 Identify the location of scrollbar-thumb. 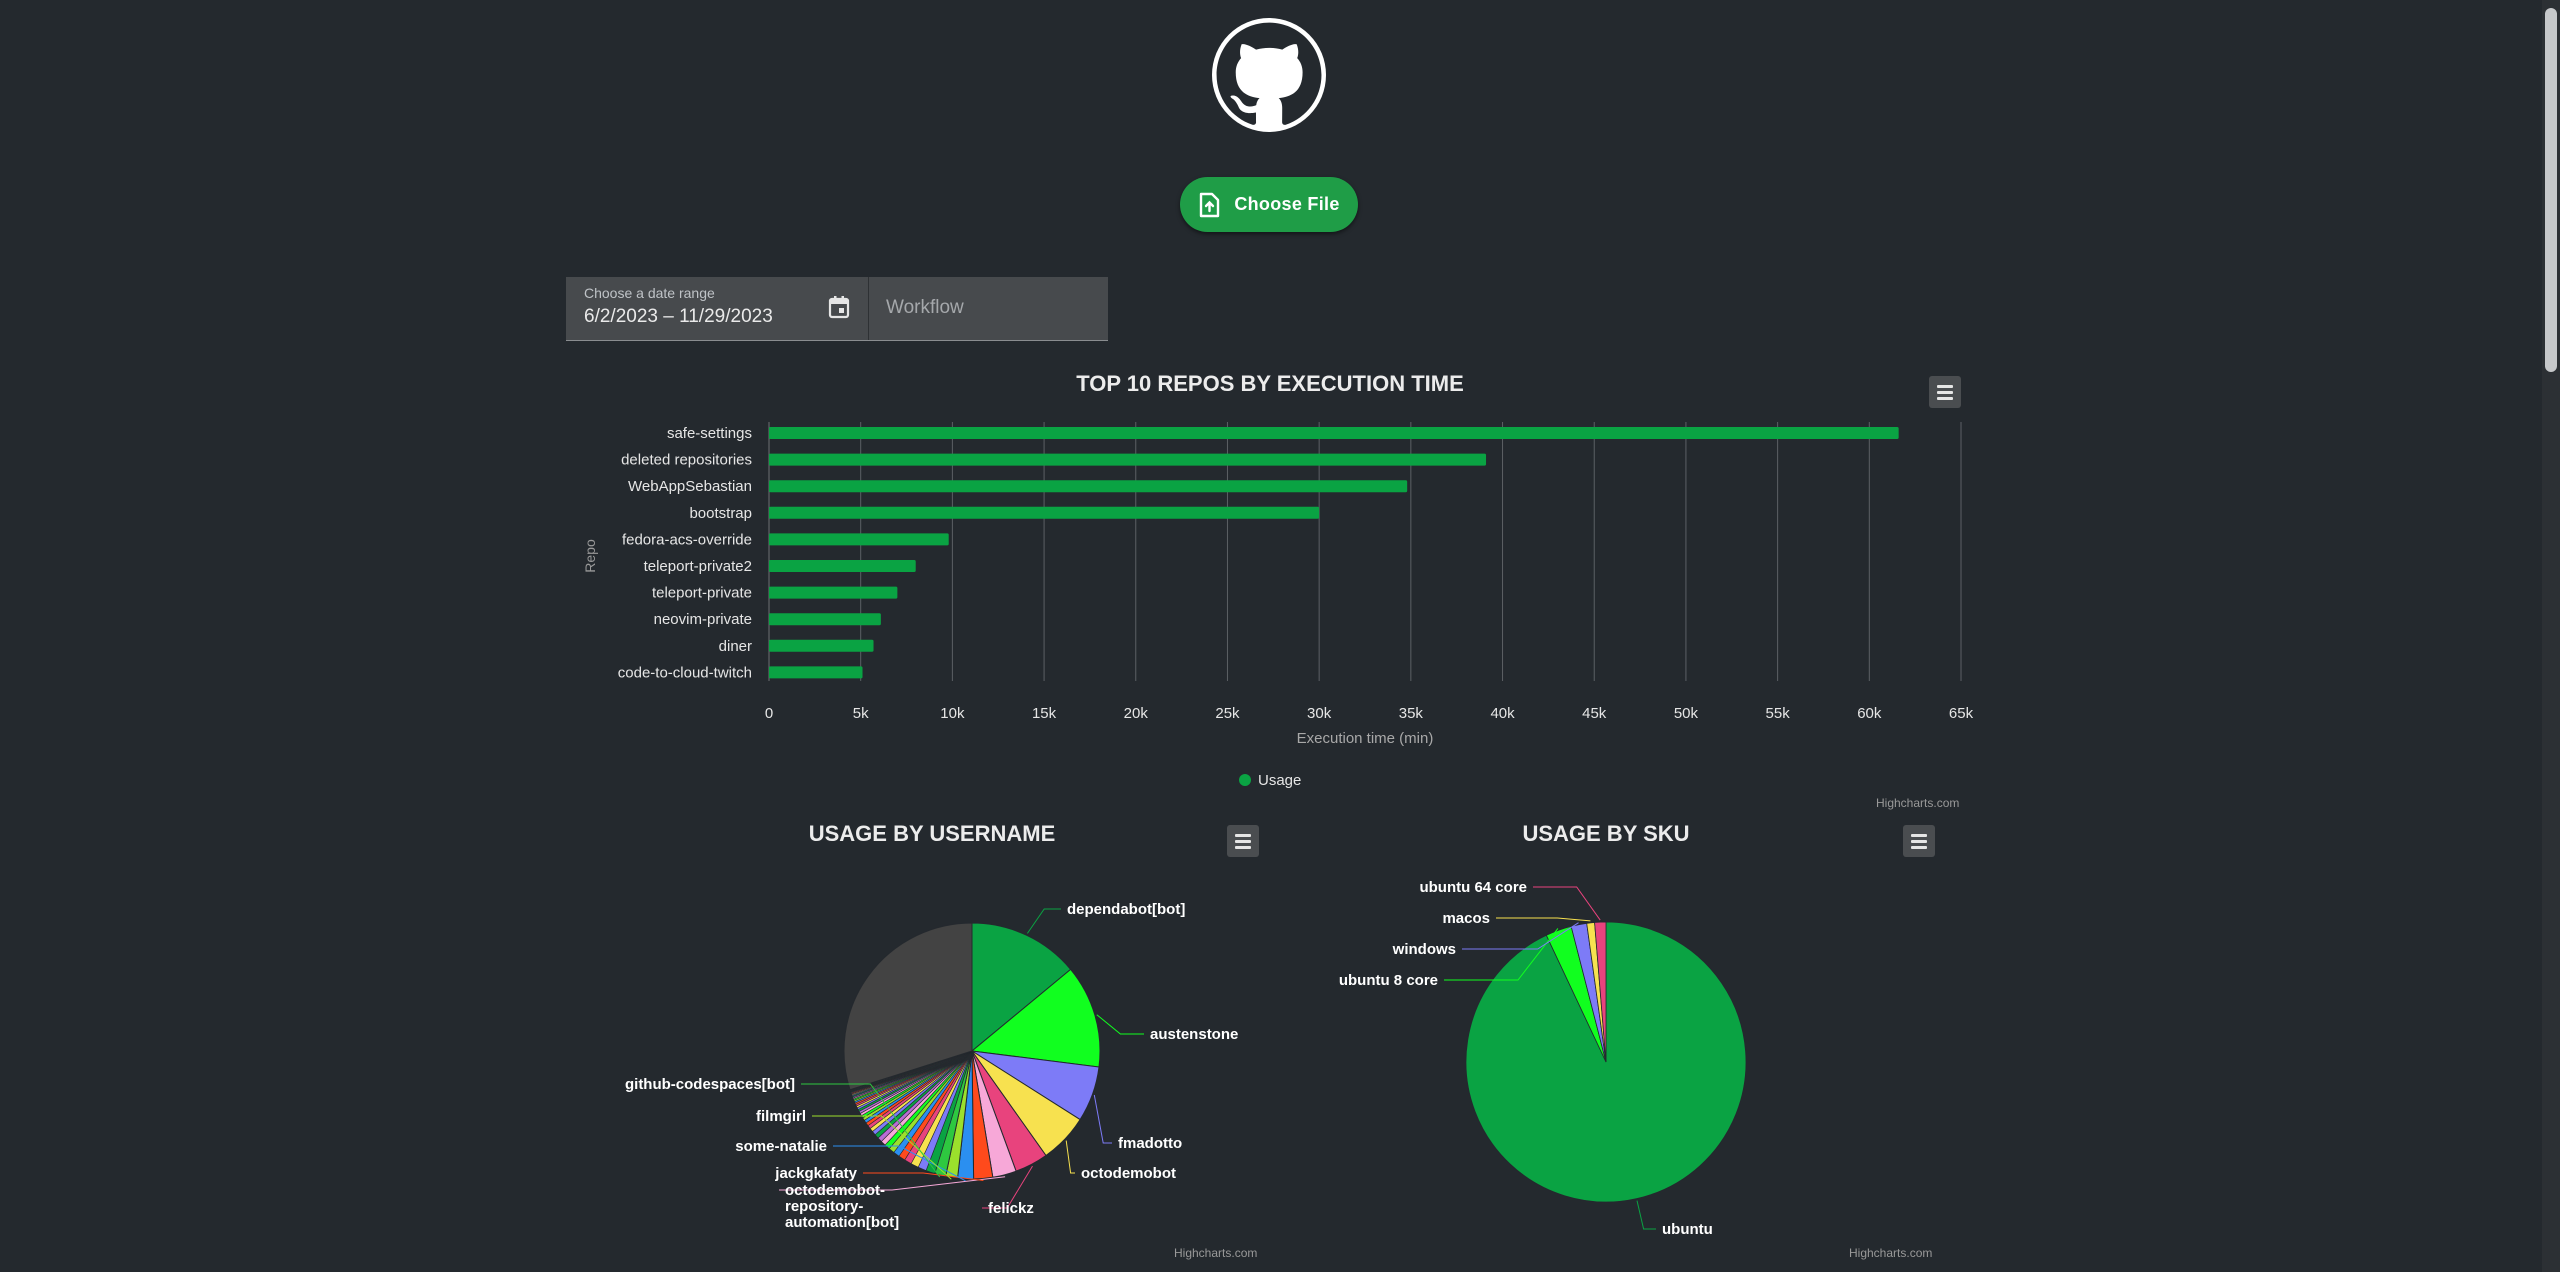
(2551, 190).